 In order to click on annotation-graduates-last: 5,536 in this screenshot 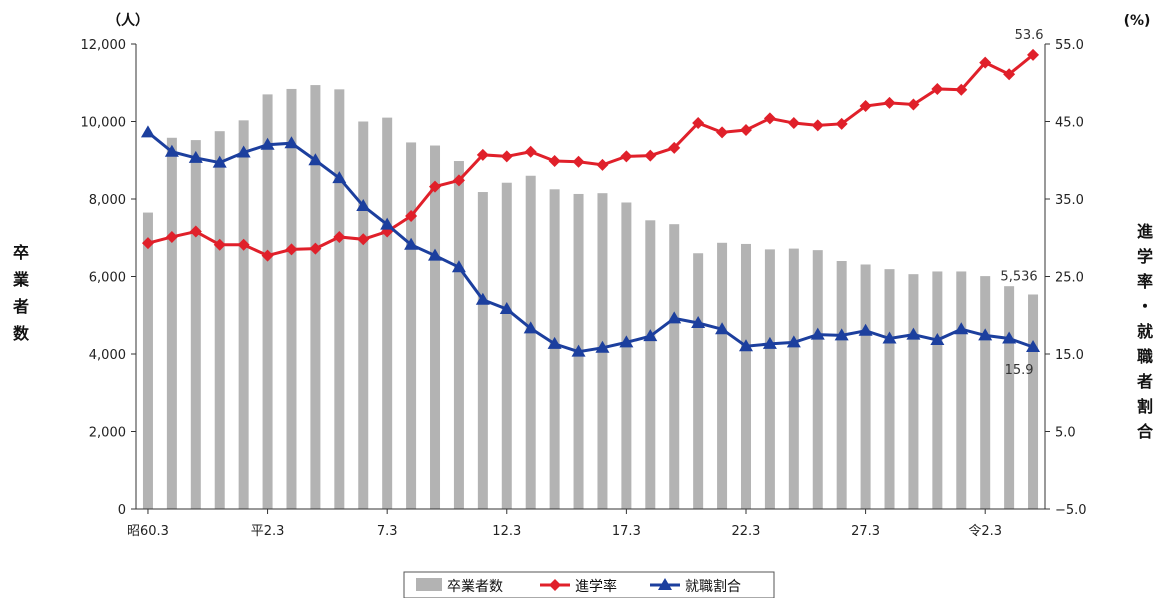, I will do `click(1018, 276)`.